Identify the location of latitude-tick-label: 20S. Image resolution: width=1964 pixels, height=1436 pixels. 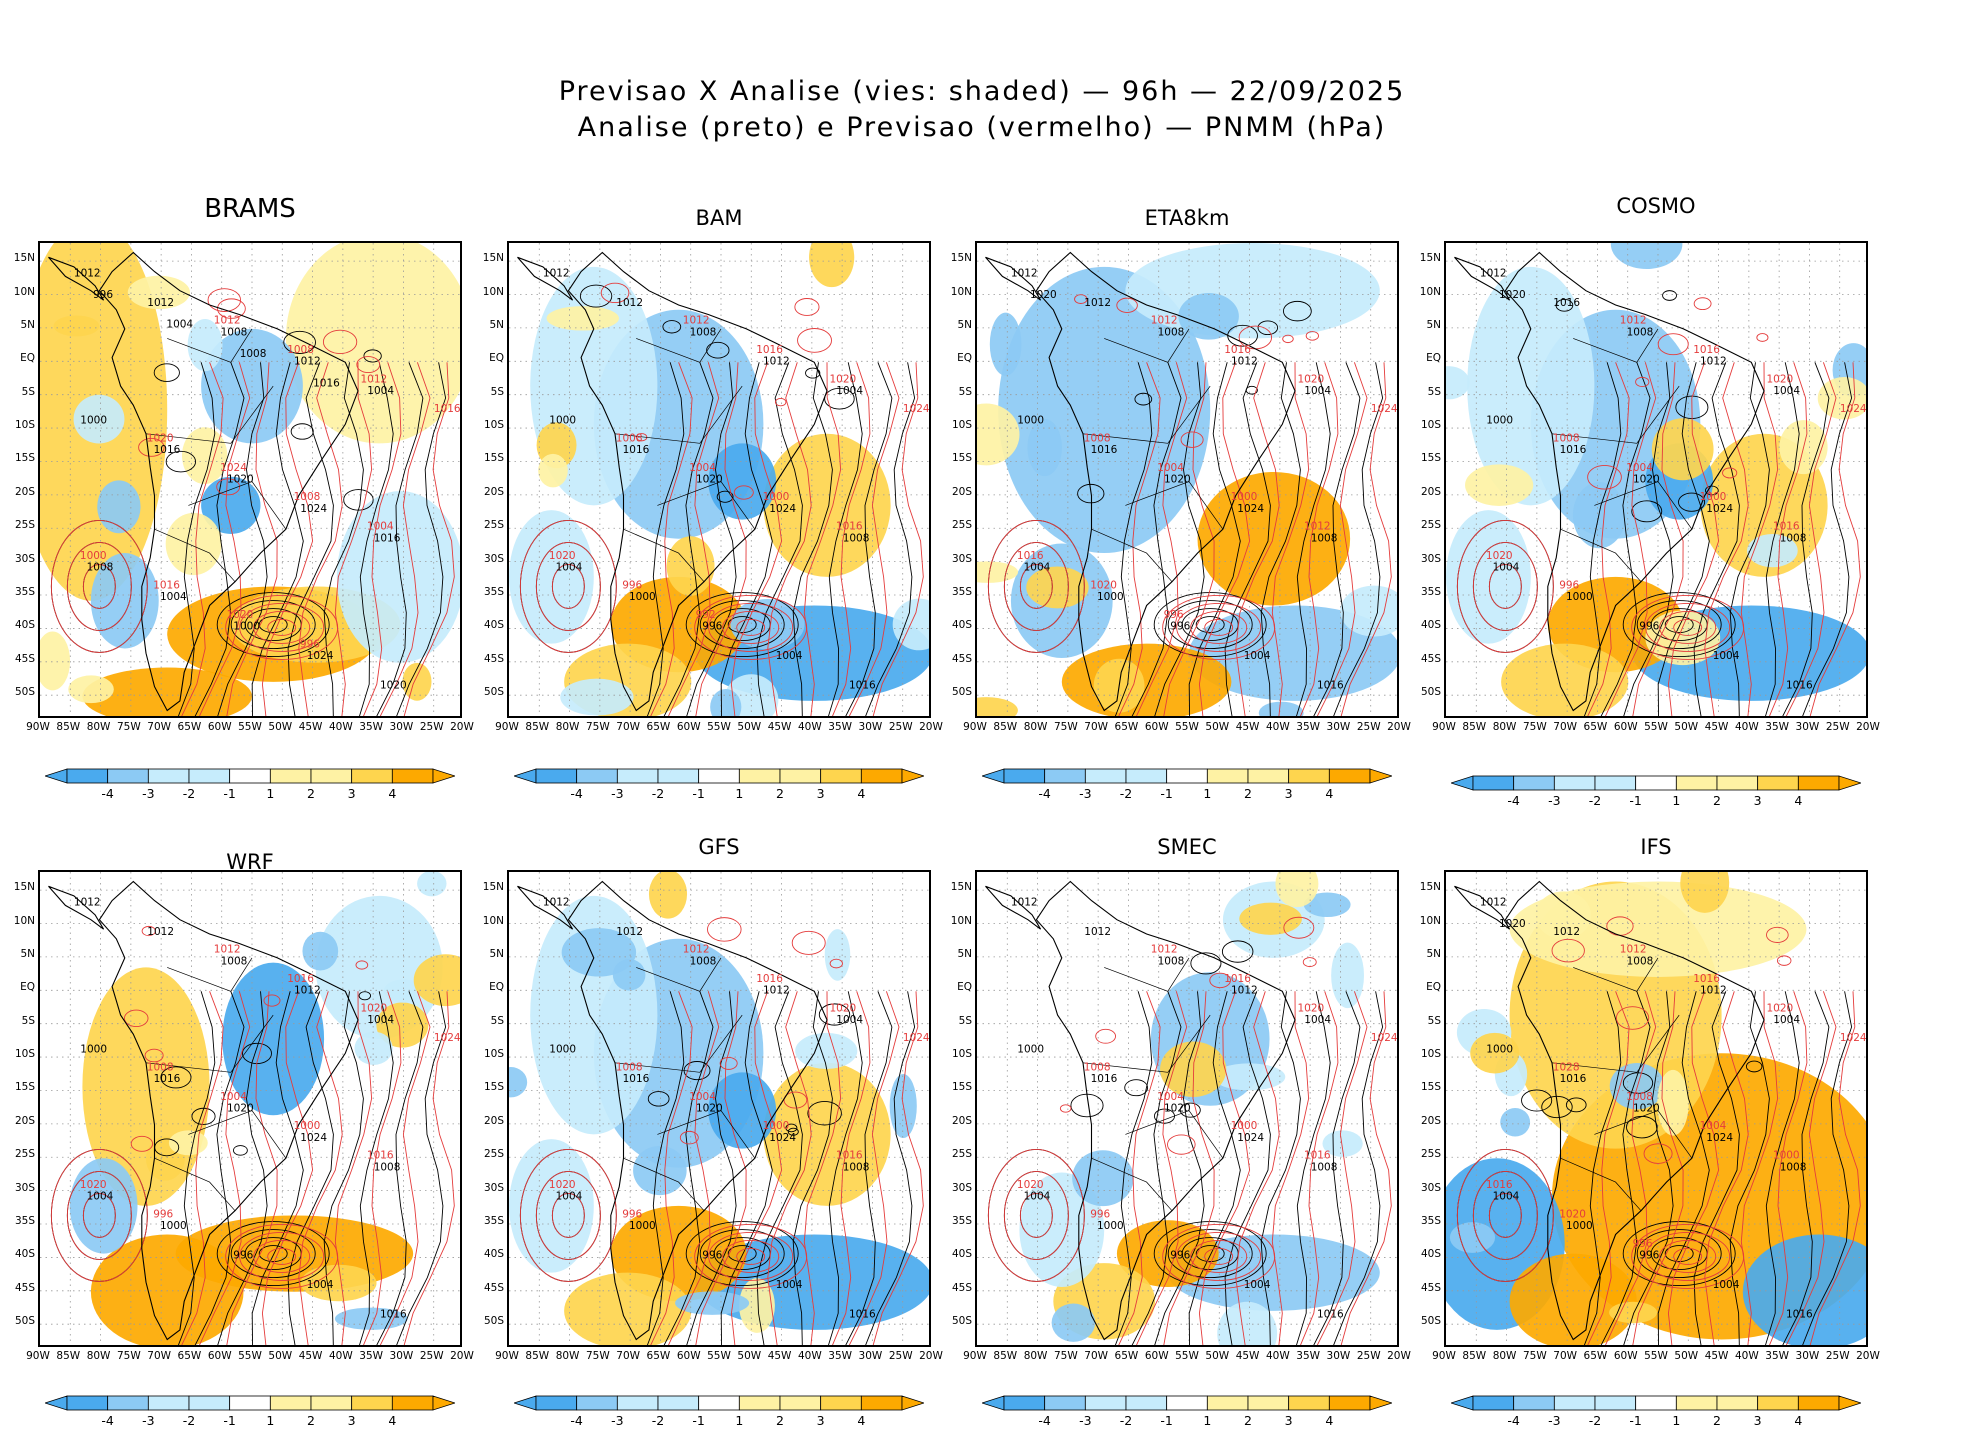
(1430, 1120).